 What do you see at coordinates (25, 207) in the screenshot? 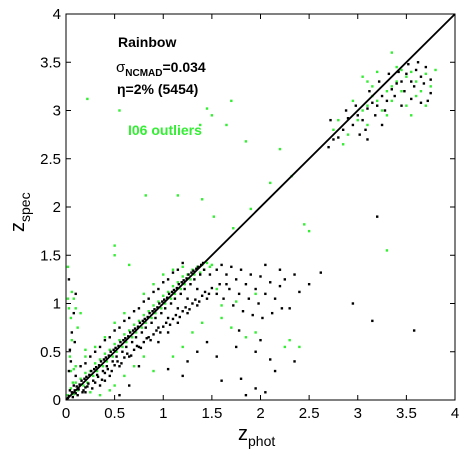
I see `y-axis-label-sub: spec` at bounding box center [25, 207].